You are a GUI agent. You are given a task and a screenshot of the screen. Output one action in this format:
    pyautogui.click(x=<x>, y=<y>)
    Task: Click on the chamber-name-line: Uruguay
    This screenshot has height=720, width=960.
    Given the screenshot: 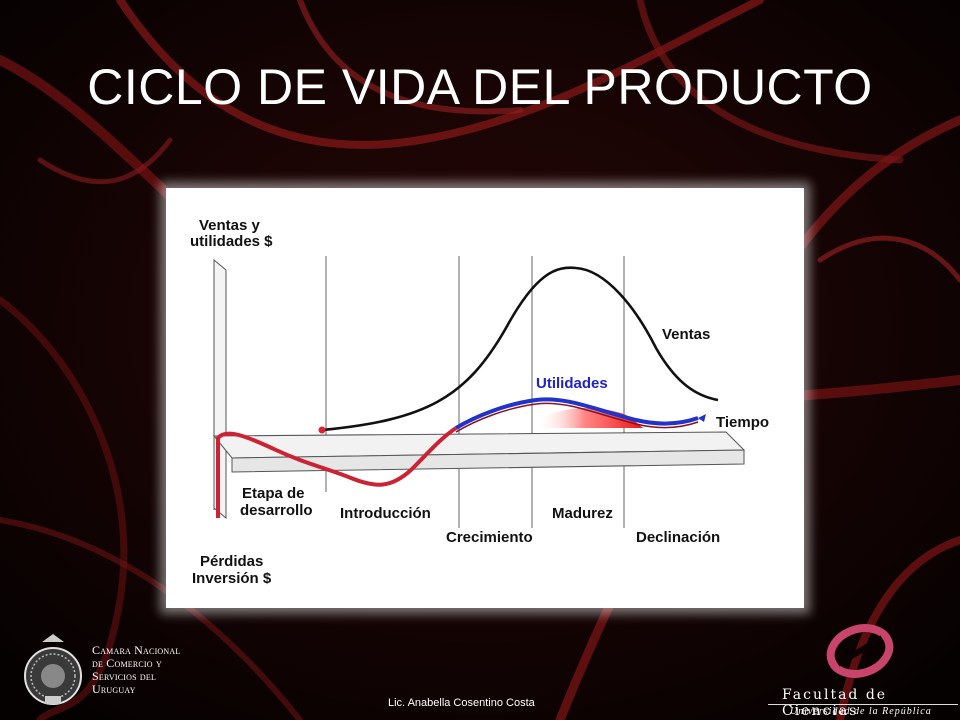 What is the action you would take?
    pyautogui.click(x=114, y=689)
    